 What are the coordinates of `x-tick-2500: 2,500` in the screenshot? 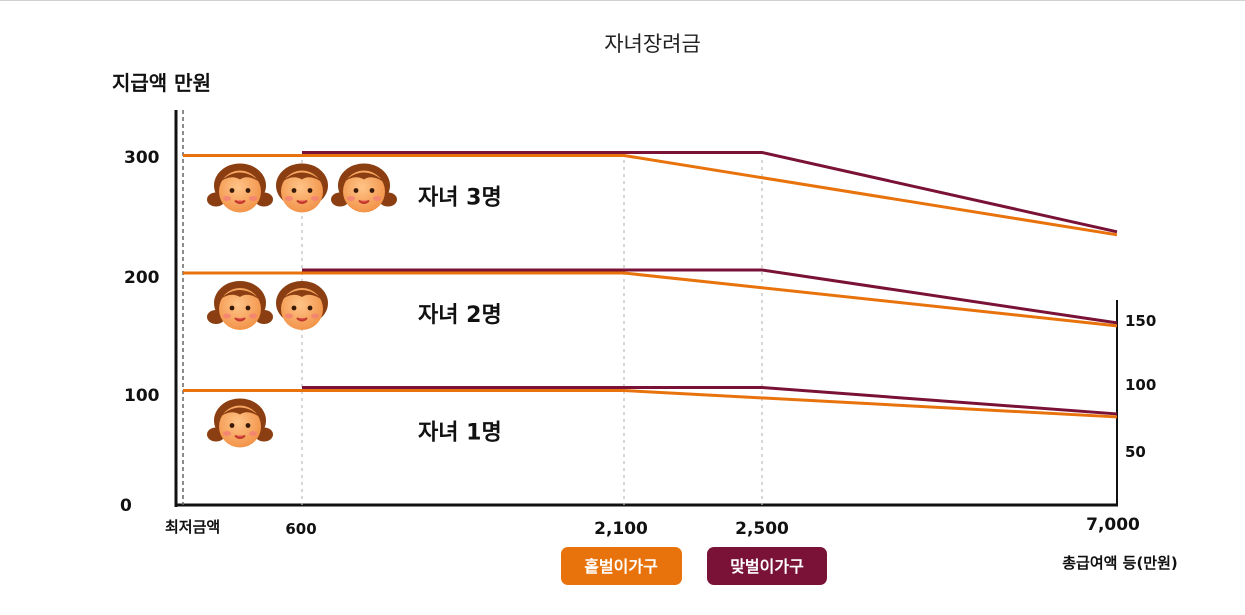 It's located at (762, 529).